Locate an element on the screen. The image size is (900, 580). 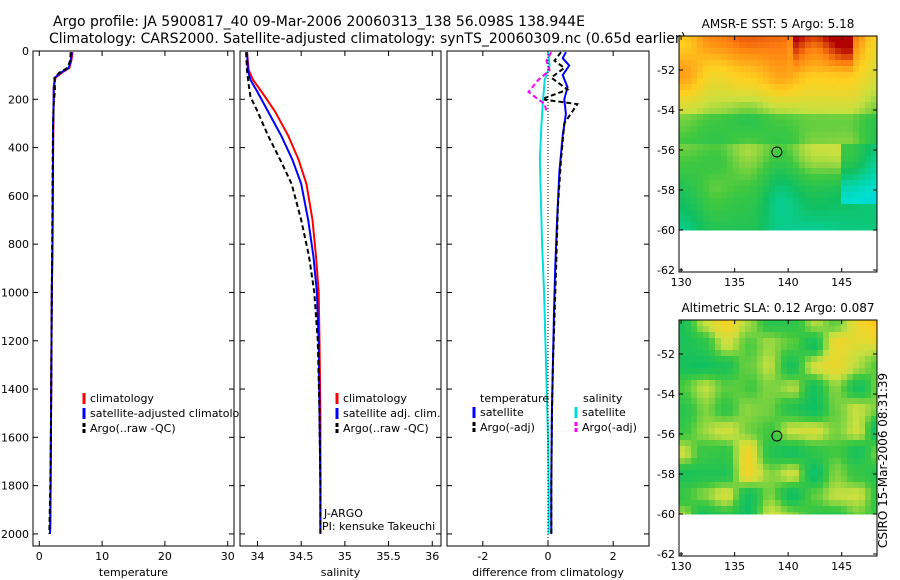
argo-location-marker is located at coordinates (777, 436).